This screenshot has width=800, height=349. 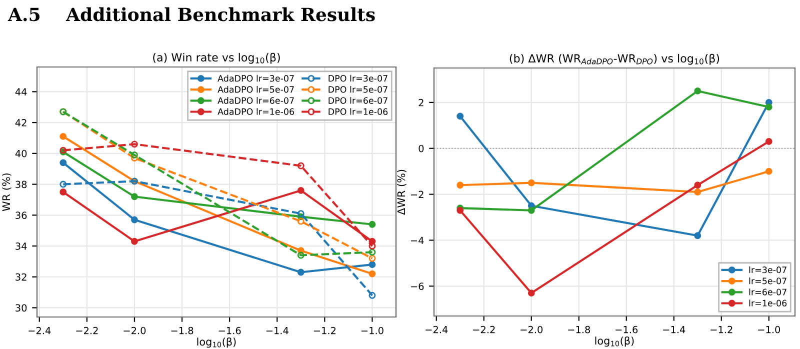 I want to click on legend-label: DPO lr=6e-07, so click(x=358, y=100).